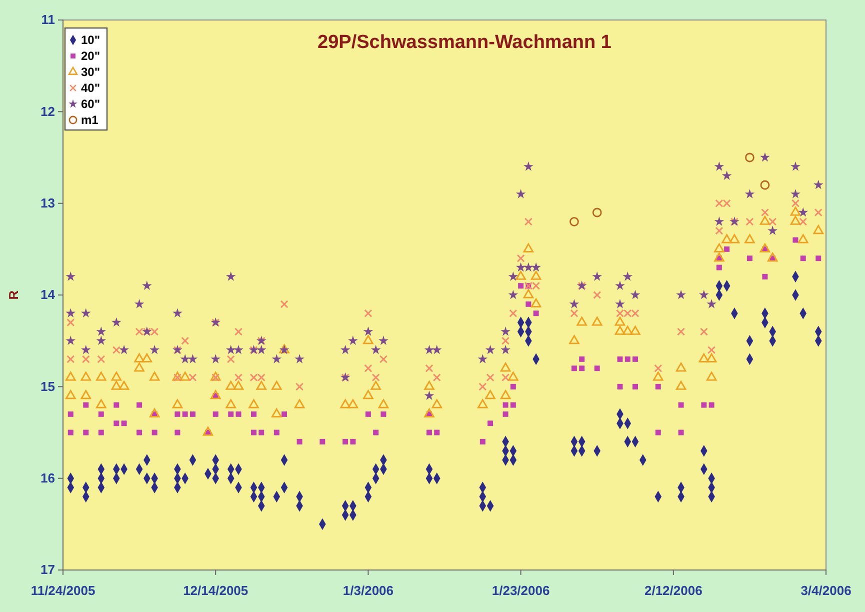 This screenshot has width=865, height=612. What do you see at coordinates (90, 120) in the screenshot?
I see `legend-label: m1` at bounding box center [90, 120].